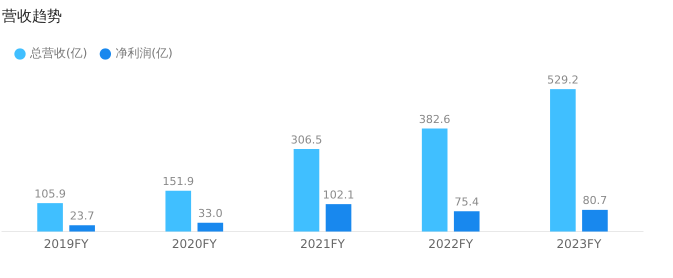  What do you see at coordinates (32, 15) in the screenshot?
I see `chart-title: 营收趋势` at bounding box center [32, 15].